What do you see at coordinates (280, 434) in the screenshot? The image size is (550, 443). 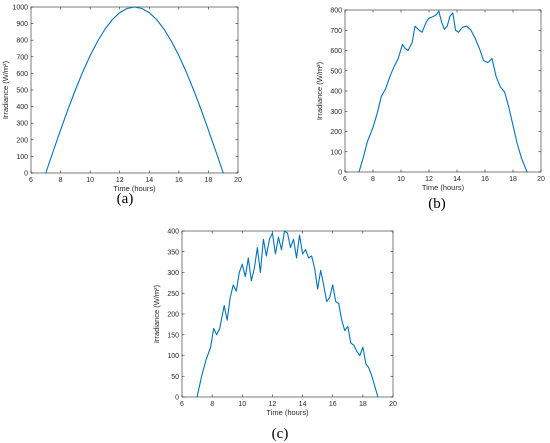 I see `panel-label-c: (c)` at bounding box center [280, 434].